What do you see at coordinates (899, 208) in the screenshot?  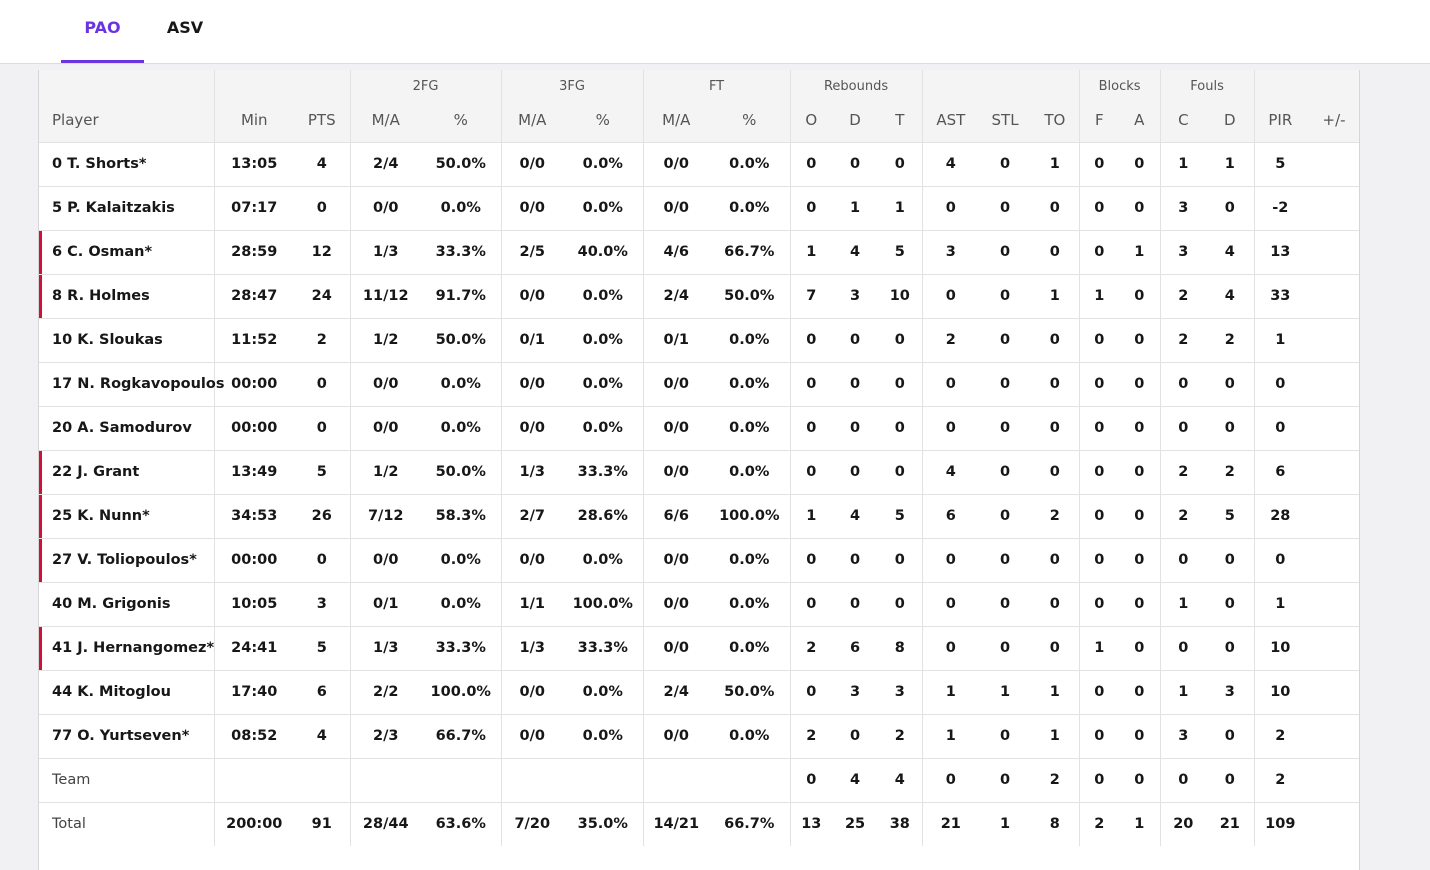 I see `cell-reb-t: 1` at bounding box center [899, 208].